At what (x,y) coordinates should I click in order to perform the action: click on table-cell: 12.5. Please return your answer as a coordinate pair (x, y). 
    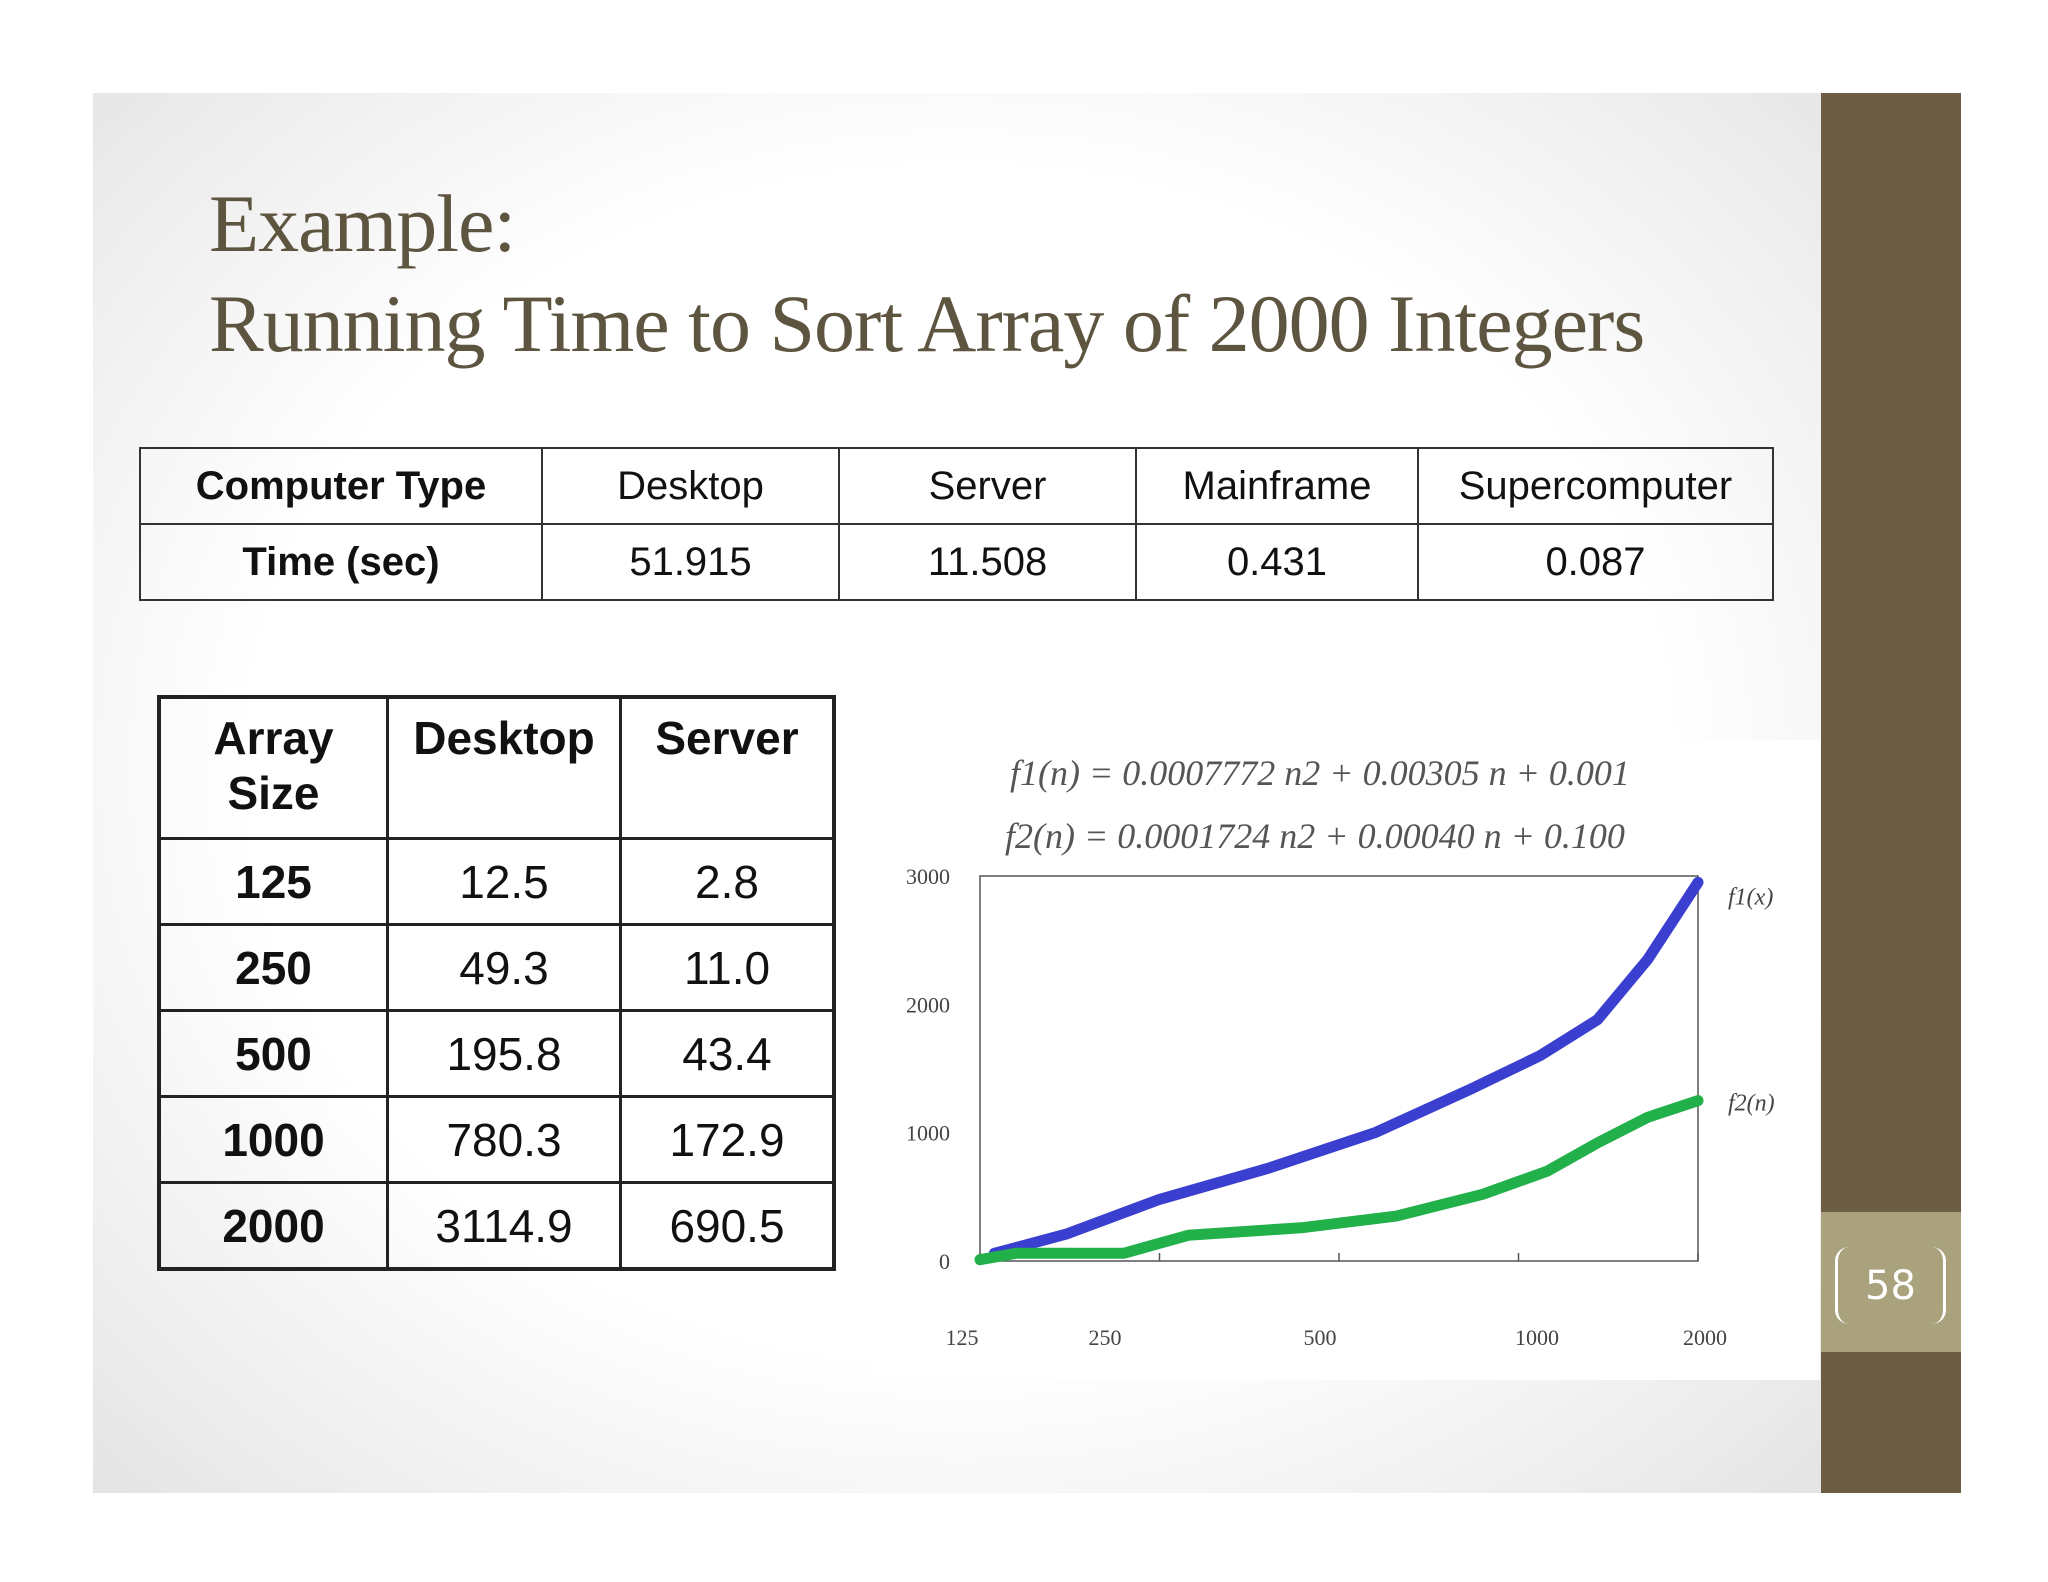
    Looking at the image, I should click on (504, 881).